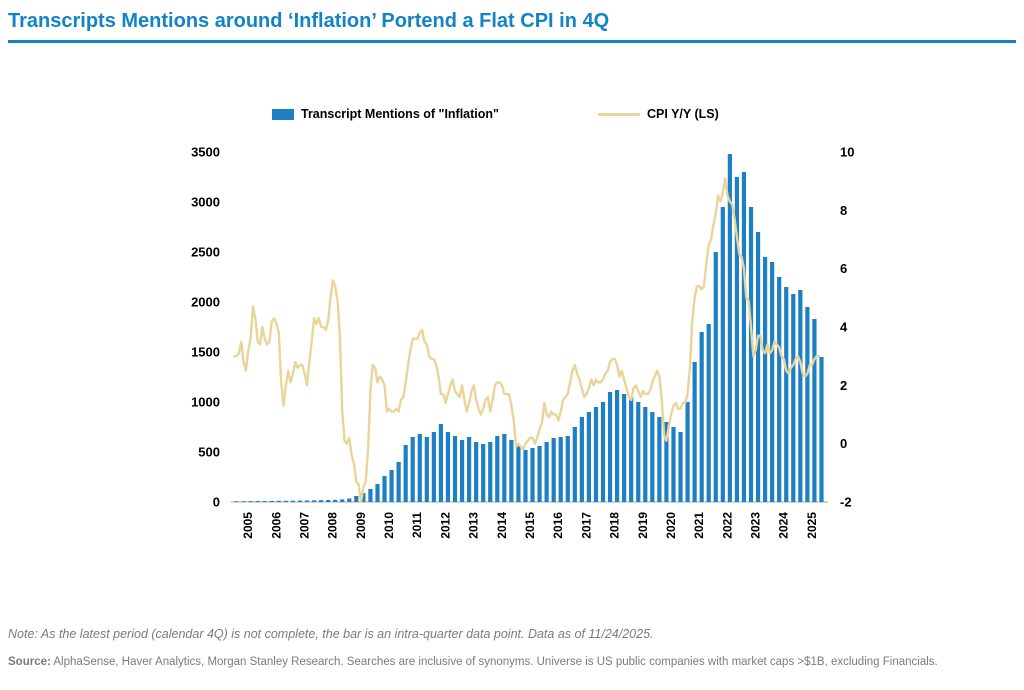 The height and width of the screenshot is (690, 1024). What do you see at coordinates (305, 525) in the screenshot?
I see `x-axis-year-label: 2007` at bounding box center [305, 525].